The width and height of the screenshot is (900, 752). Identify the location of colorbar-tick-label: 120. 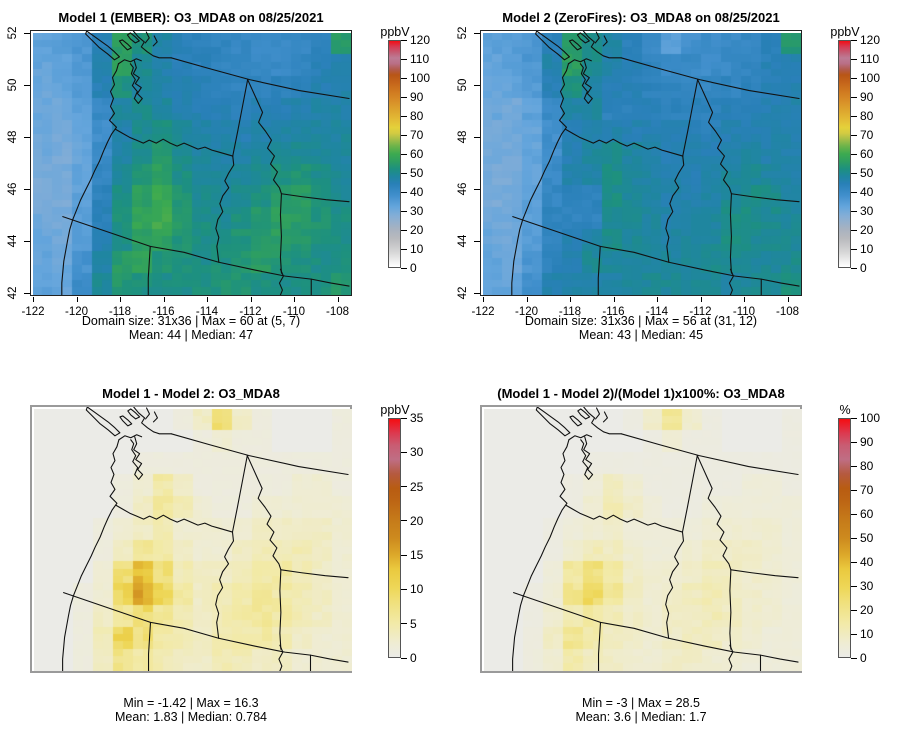
(870, 40).